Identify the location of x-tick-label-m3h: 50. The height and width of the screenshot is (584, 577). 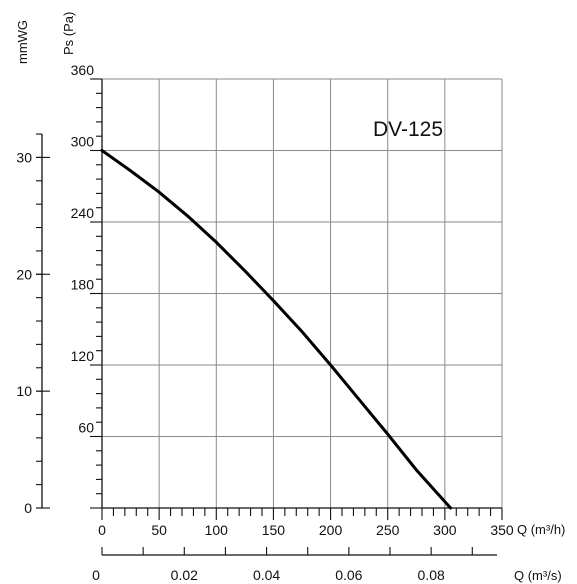
(159, 530).